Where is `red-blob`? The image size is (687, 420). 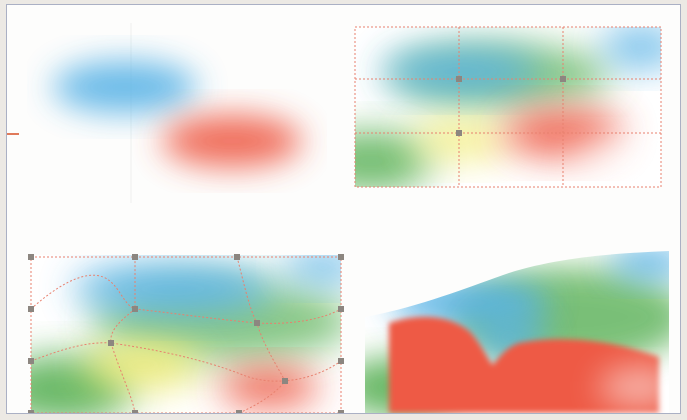 red-blob is located at coordinates (232, 141).